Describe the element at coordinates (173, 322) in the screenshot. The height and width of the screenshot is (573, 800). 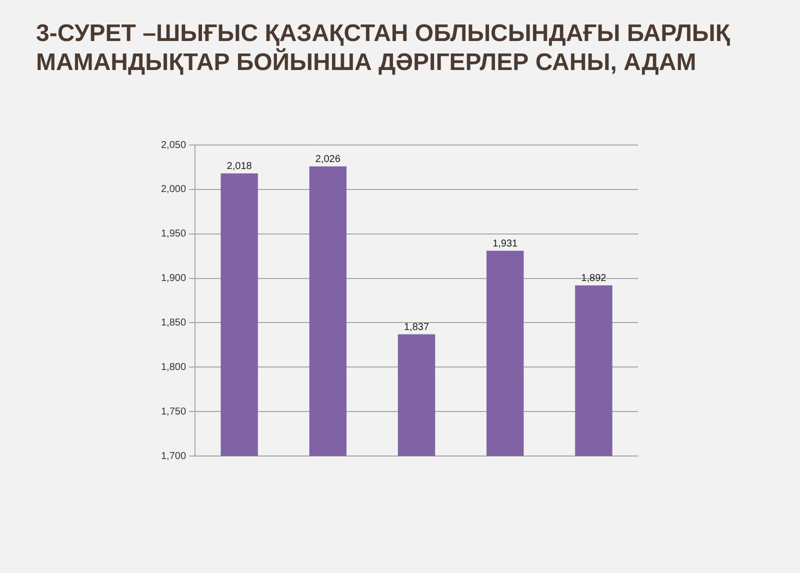
I see `y-tick-label: 1,850` at that location.